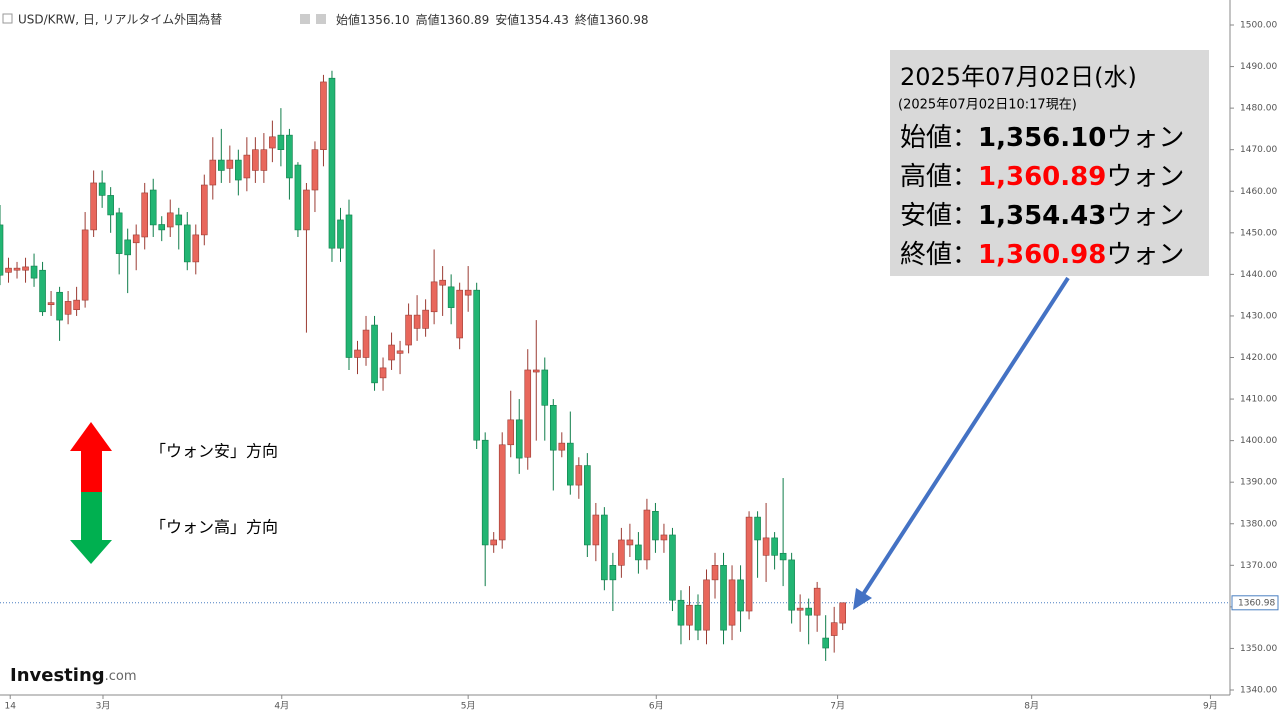 The image size is (1280, 720). What do you see at coordinates (1258, 67) in the screenshot?
I see `y-tick-label: 1490.00` at bounding box center [1258, 67].